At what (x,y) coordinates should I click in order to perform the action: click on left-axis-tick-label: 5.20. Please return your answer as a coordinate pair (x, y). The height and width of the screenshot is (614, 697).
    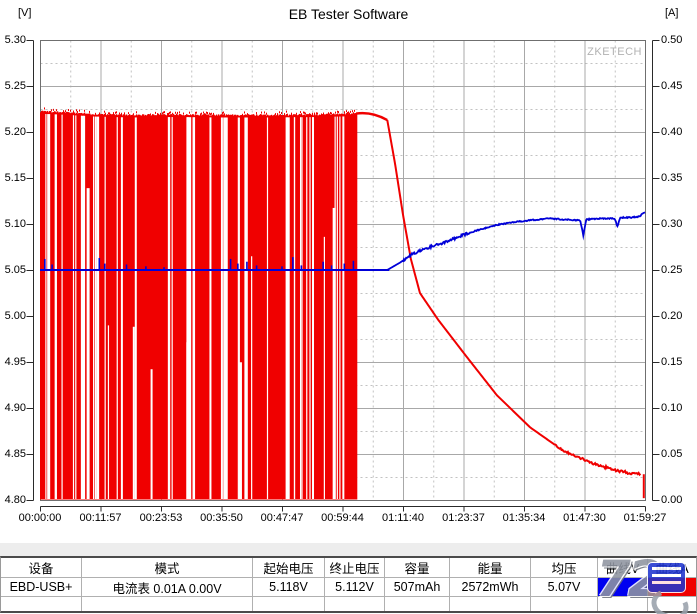
    Looking at the image, I should click on (15, 132).